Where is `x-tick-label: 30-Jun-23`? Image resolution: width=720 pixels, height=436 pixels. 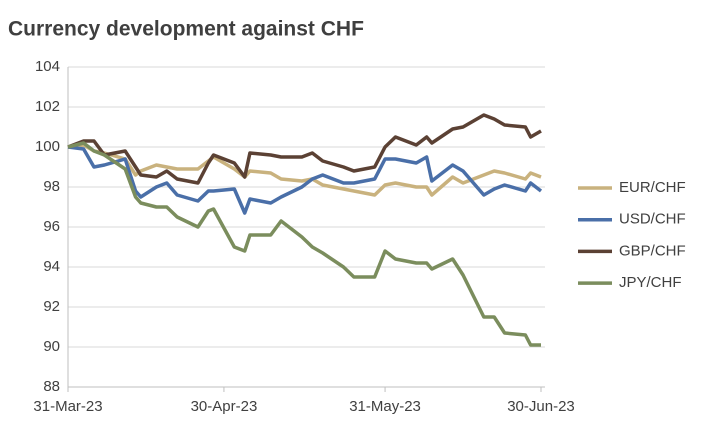 x-tick-label: 30-Jun-23 is located at coordinates (541, 406).